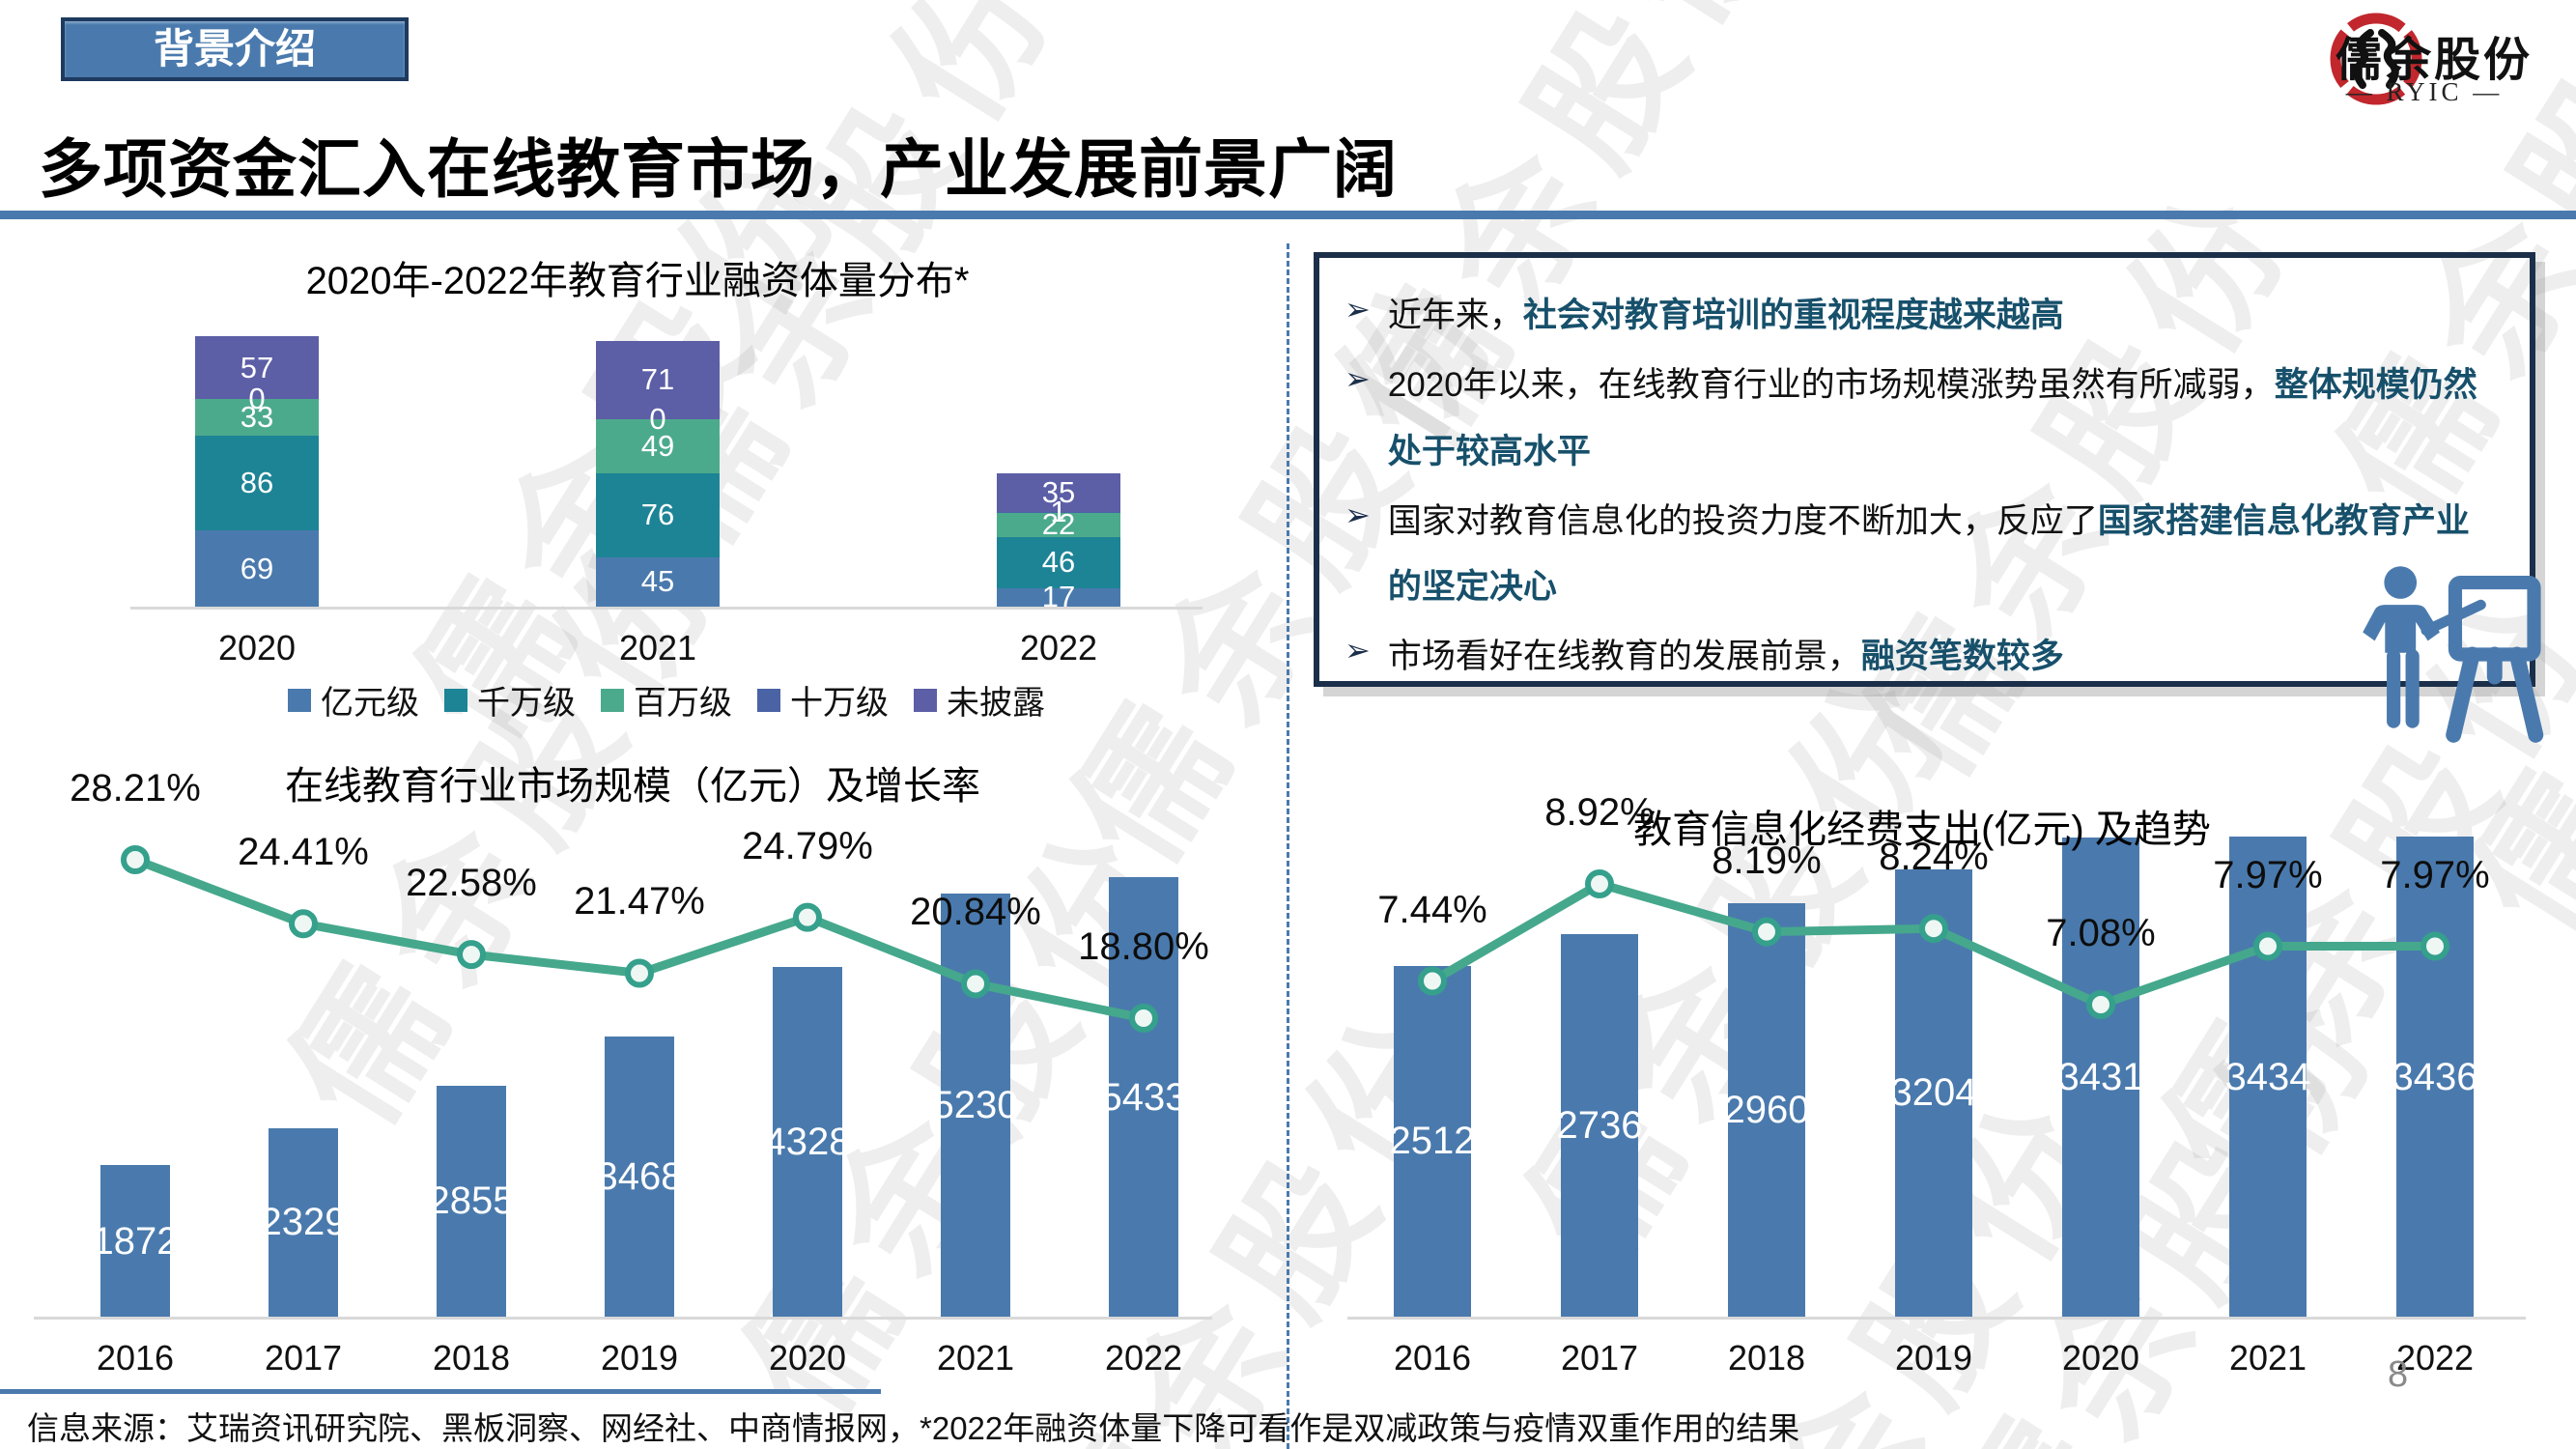 The width and height of the screenshot is (2576, 1449). What do you see at coordinates (1725, 315) in the screenshot?
I see `insight-text: 近年来，社会对教育培训的重视程度越来越高` at bounding box center [1725, 315].